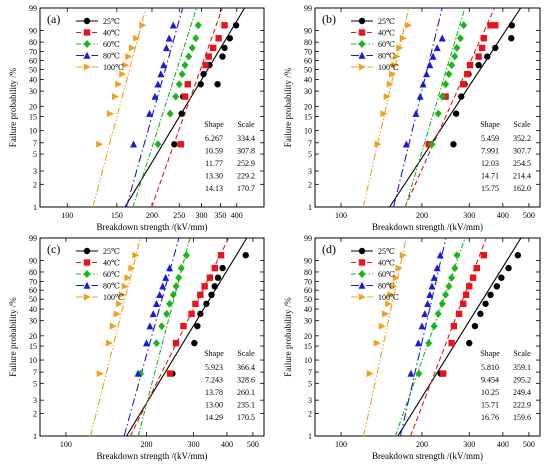  Describe the element at coordinates (329, 249) in the screenshot. I see `panel-label: (d)` at that location.